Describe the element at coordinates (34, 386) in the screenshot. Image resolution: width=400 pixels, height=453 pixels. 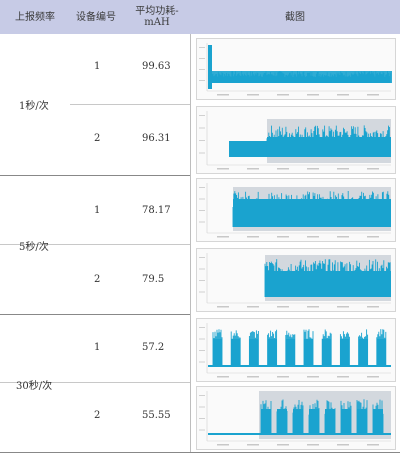
I see `frequency-label: 30秒/次` at that location.